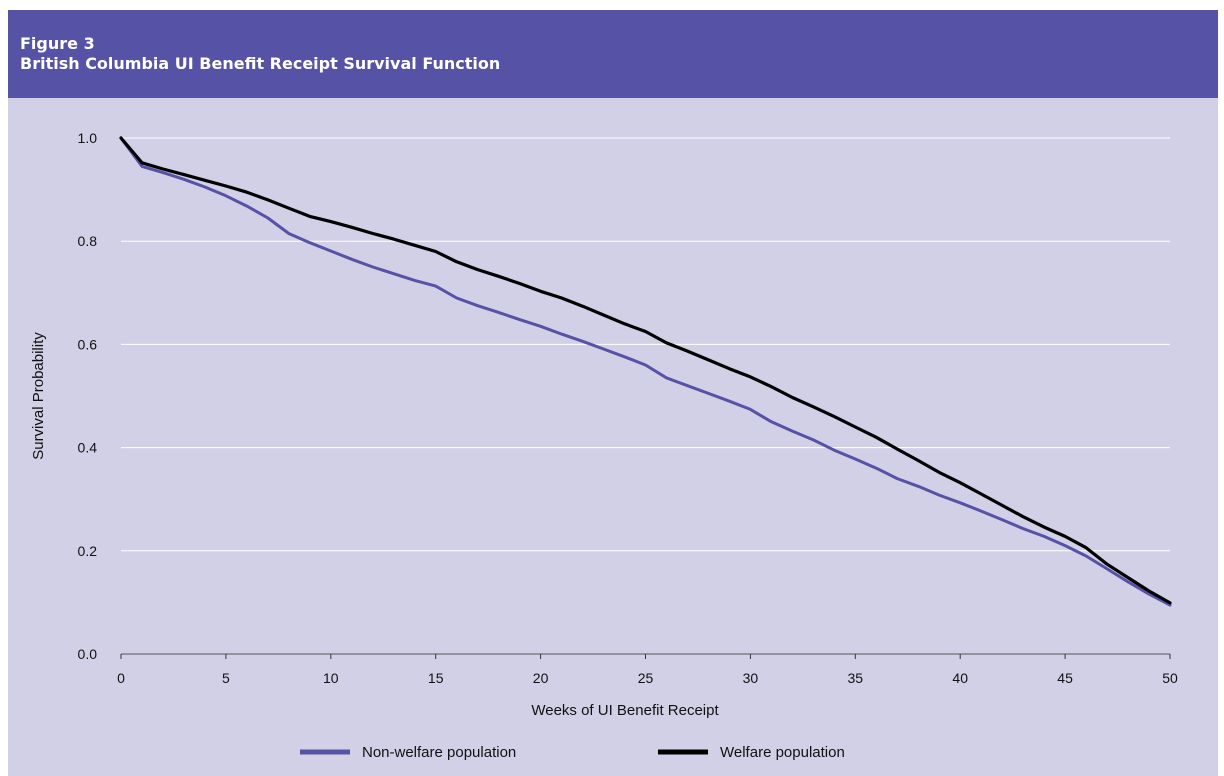 This screenshot has width=1224, height=776. I want to click on x-tick-label: 5, so click(226, 678).